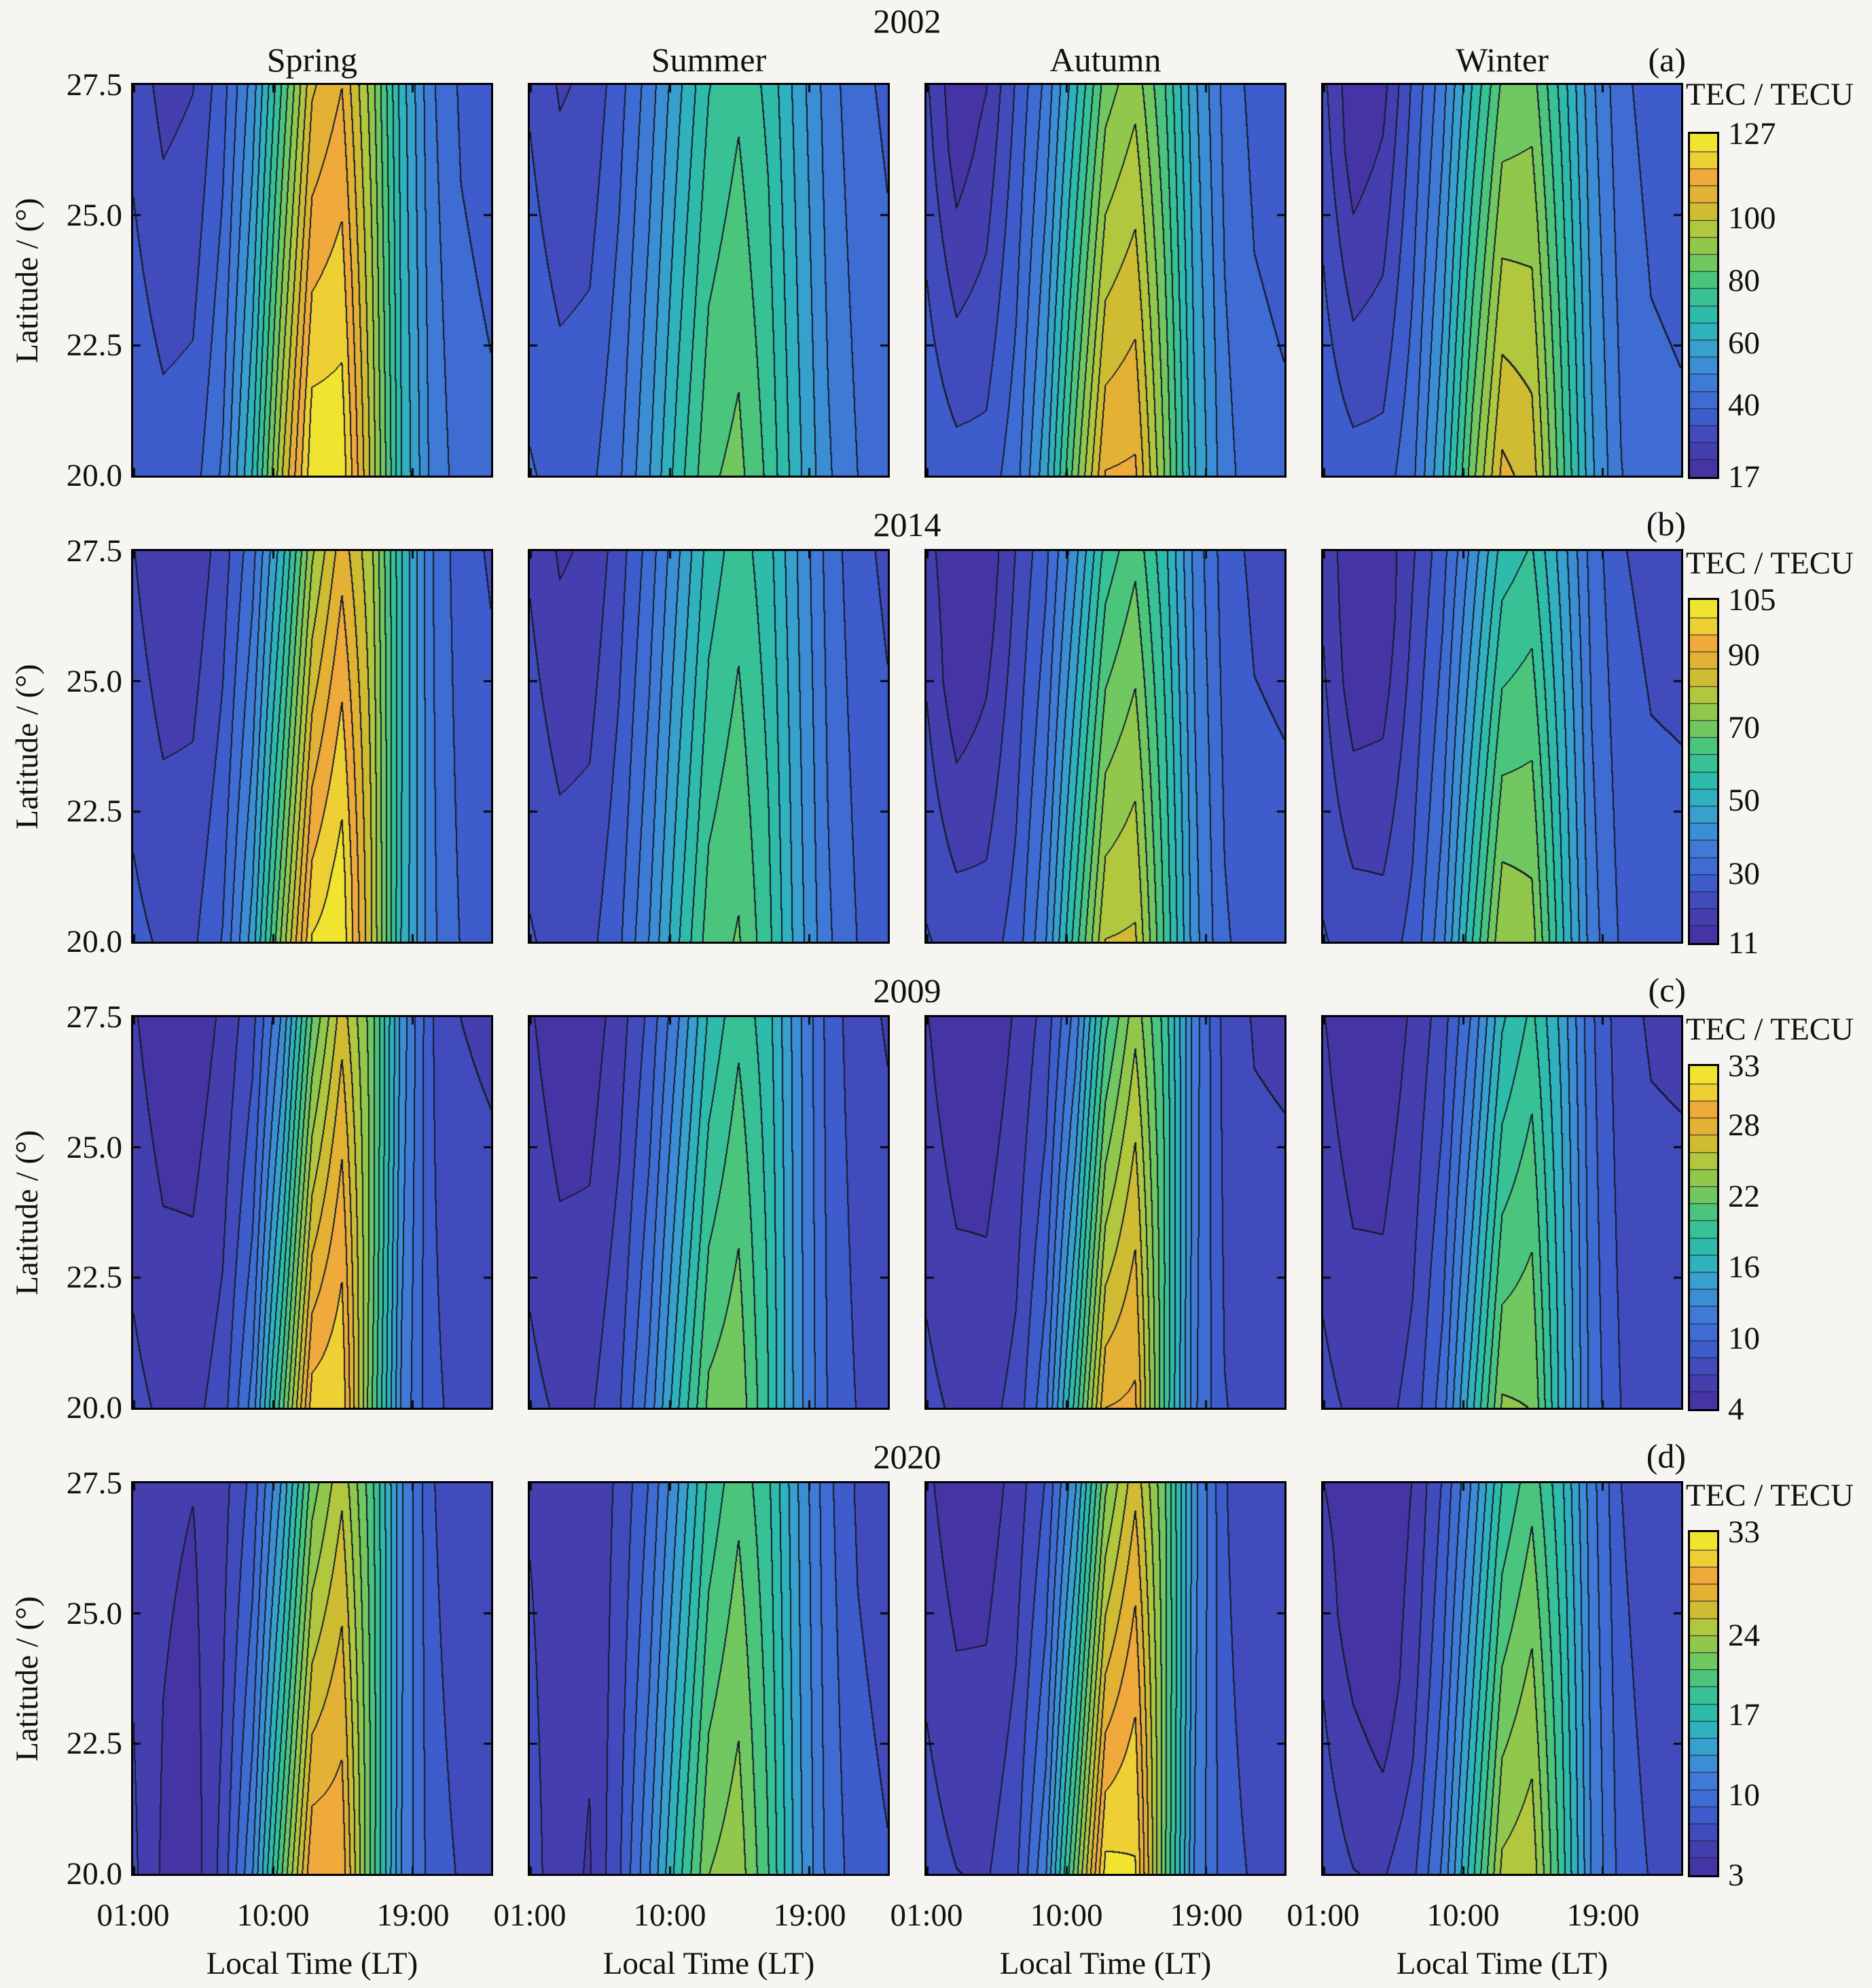 Image resolution: width=1872 pixels, height=1988 pixels. What do you see at coordinates (1105, 280) in the screenshot?
I see `contour-panel-2002-autumn` at bounding box center [1105, 280].